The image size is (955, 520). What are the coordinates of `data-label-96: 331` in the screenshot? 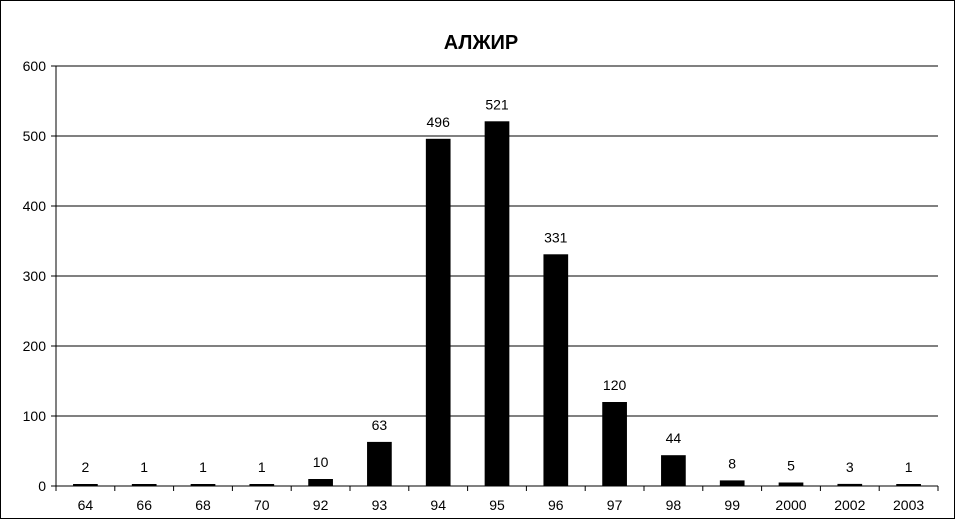 It's located at (556, 237).